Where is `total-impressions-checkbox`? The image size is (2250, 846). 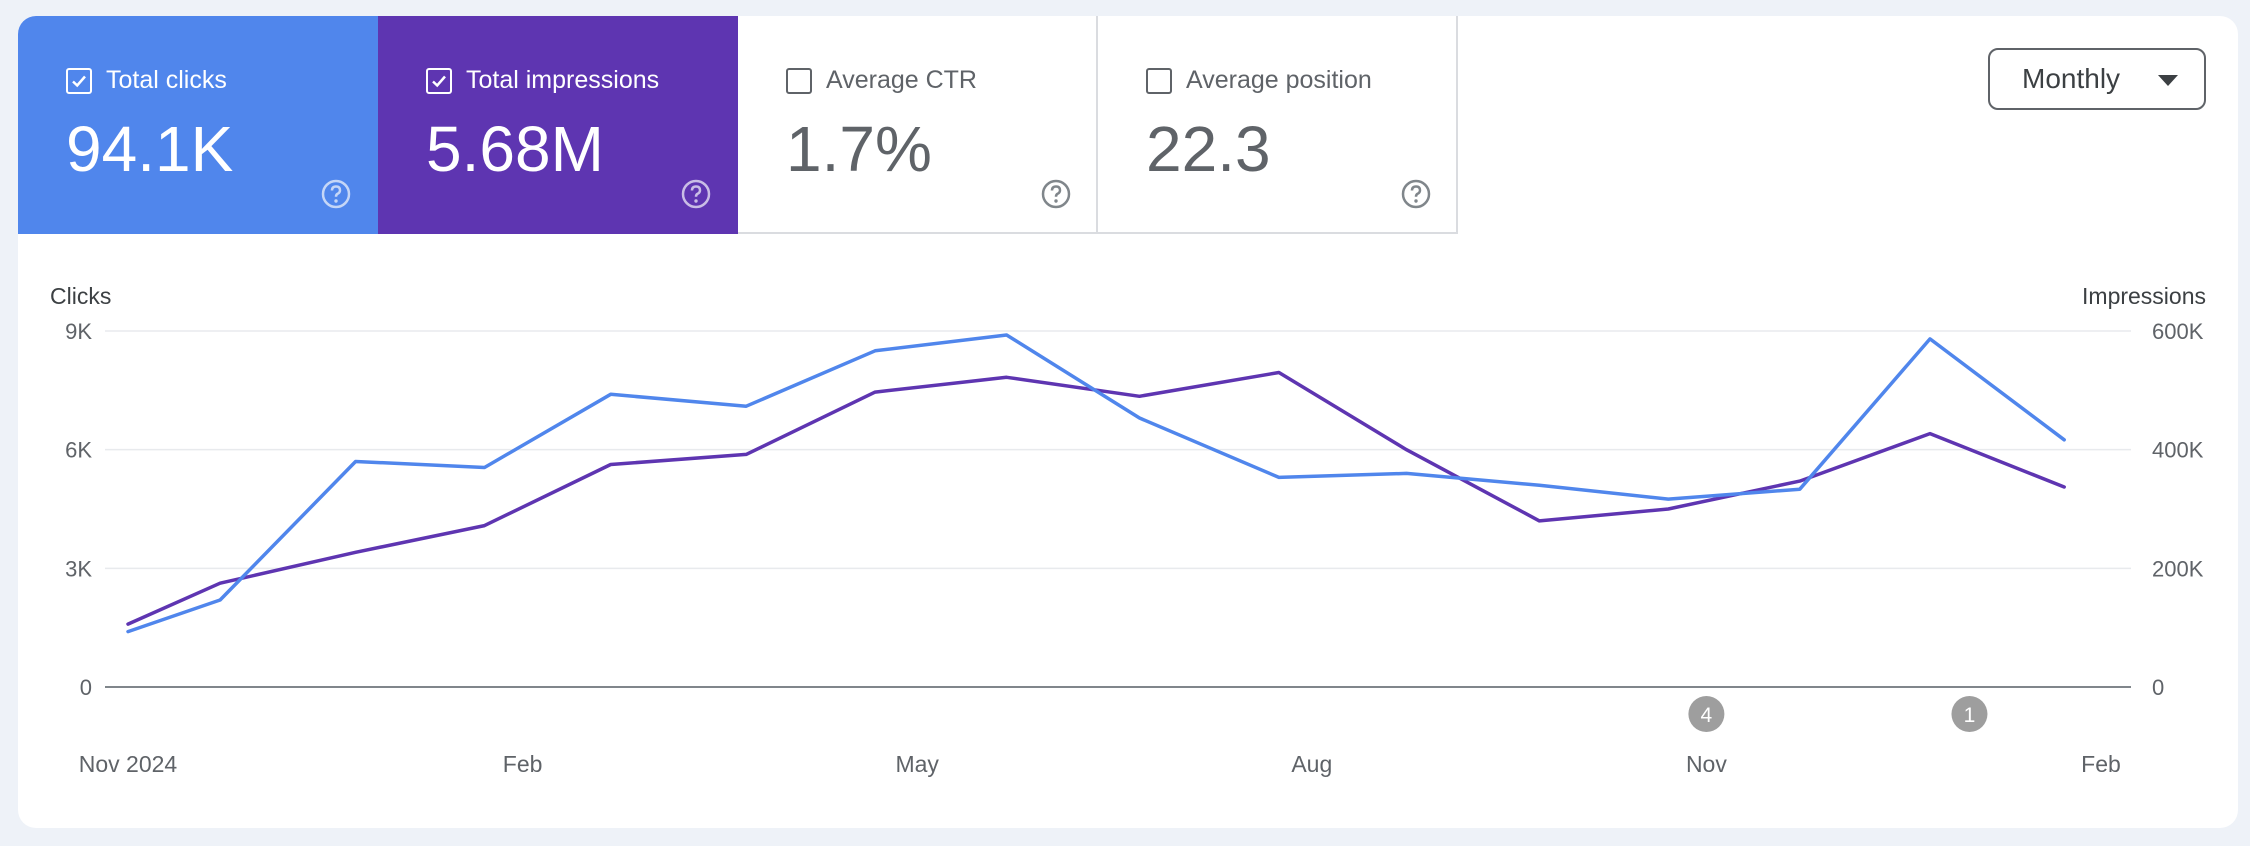
total-impressions-checkbox is located at coordinates (439, 80).